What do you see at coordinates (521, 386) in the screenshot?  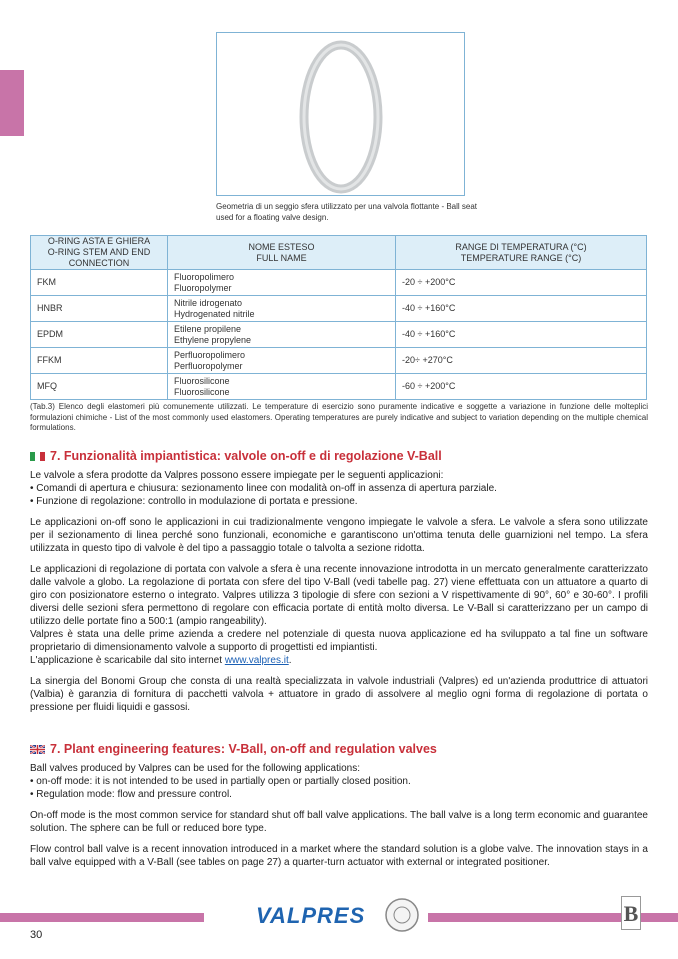 I see `cell-range: -60 ÷ +200°C` at bounding box center [521, 386].